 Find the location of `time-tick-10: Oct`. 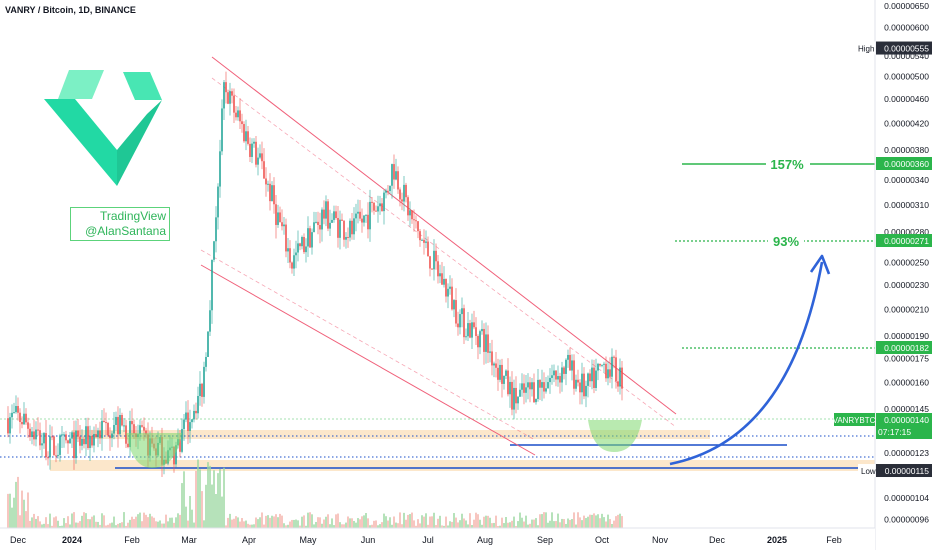

time-tick-10: Oct is located at coordinates (602, 540).